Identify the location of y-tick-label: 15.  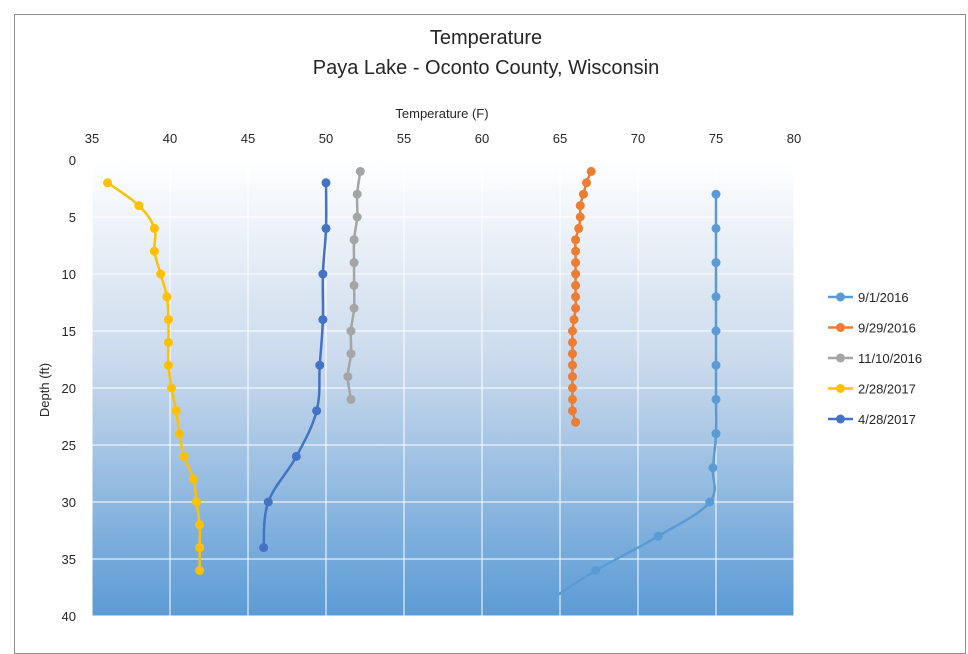
(69, 331).